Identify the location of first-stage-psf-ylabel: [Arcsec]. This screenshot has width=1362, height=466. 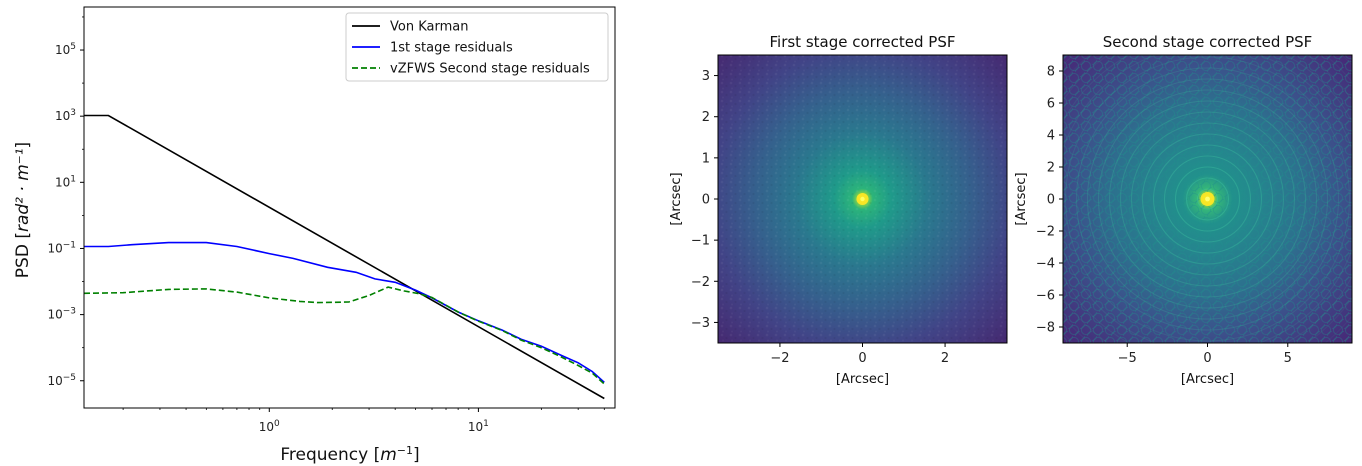
(676, 198).